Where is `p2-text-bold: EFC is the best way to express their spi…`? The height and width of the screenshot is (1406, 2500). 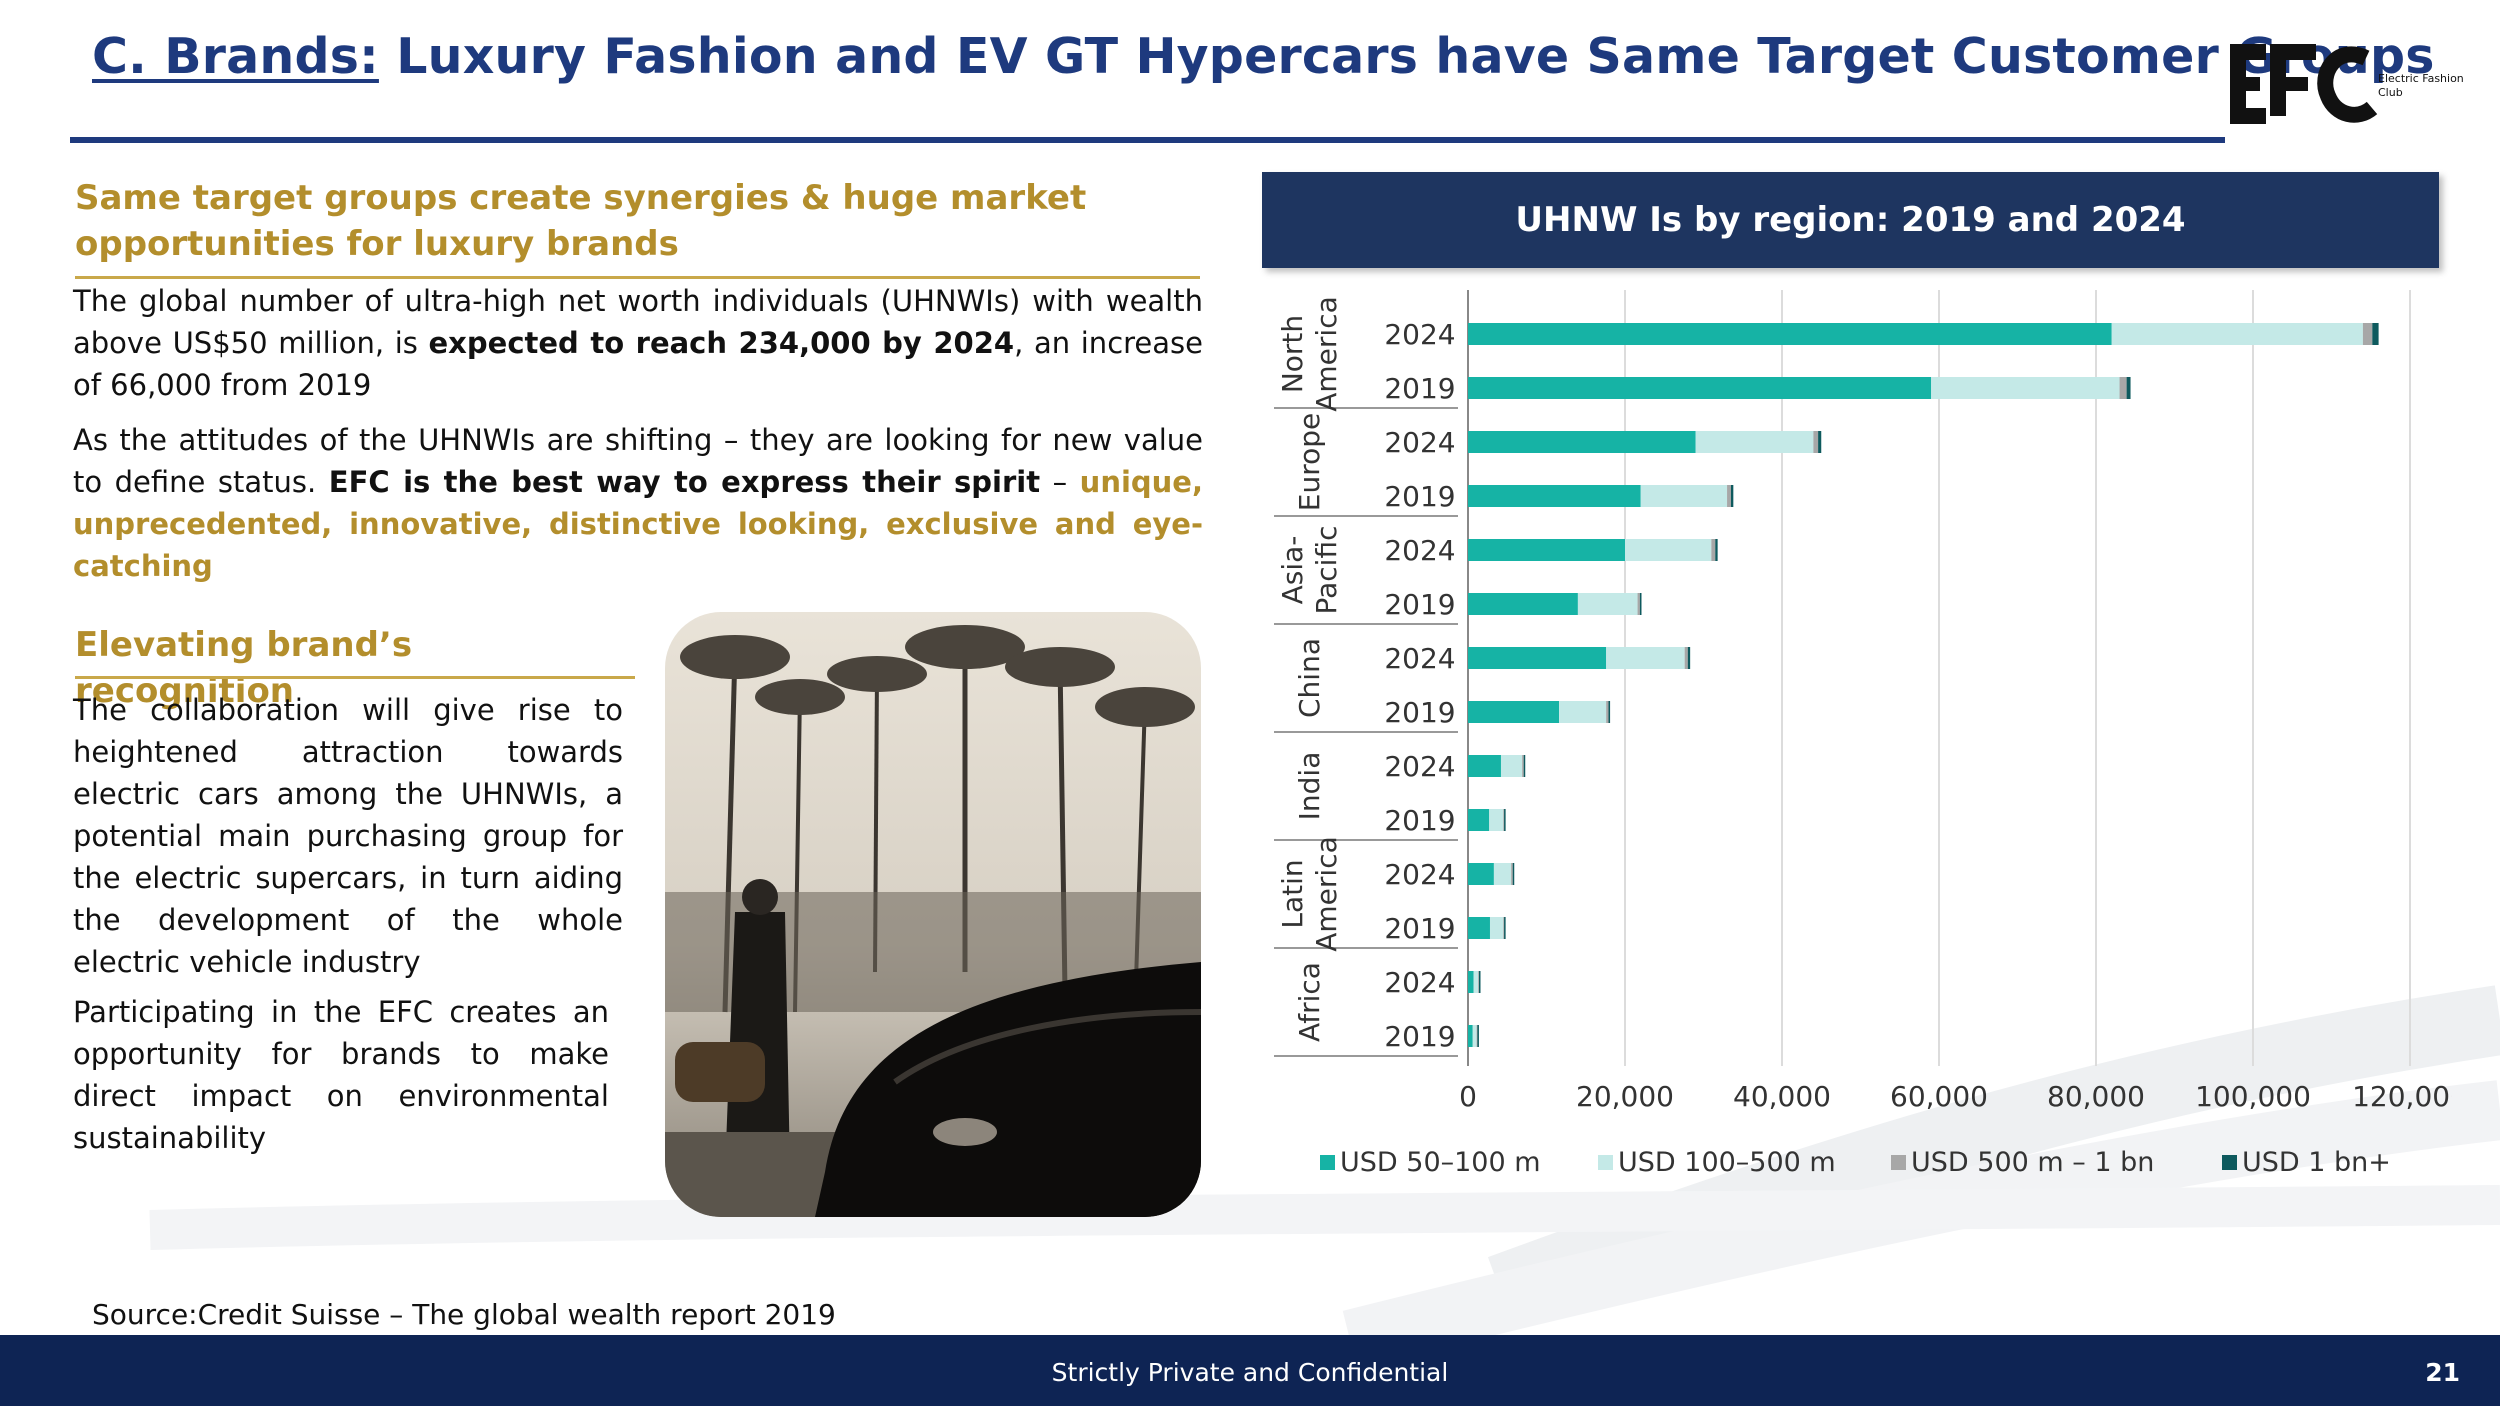
p2-text-bold: EFC is the best way to express their spi… is located at coordinates (684, 482).